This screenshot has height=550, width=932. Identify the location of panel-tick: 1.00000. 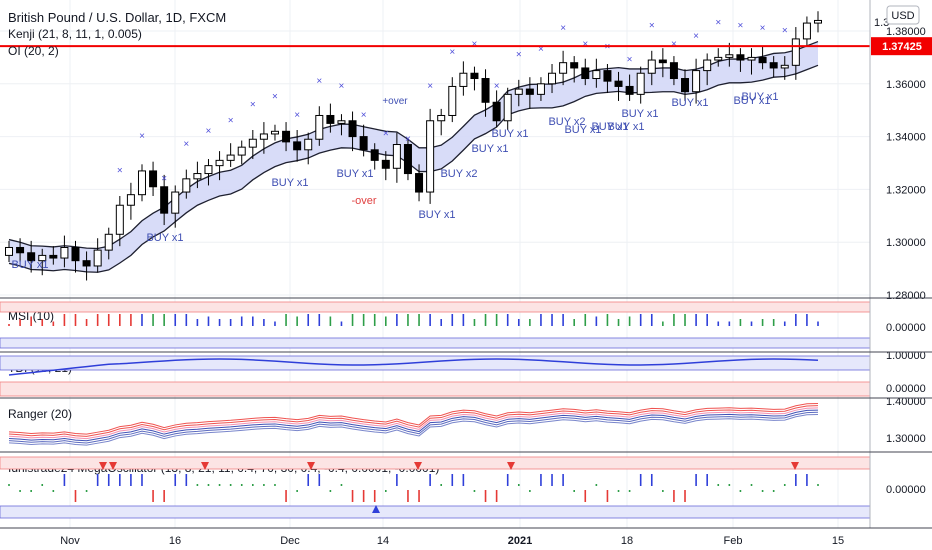
(906, 356).